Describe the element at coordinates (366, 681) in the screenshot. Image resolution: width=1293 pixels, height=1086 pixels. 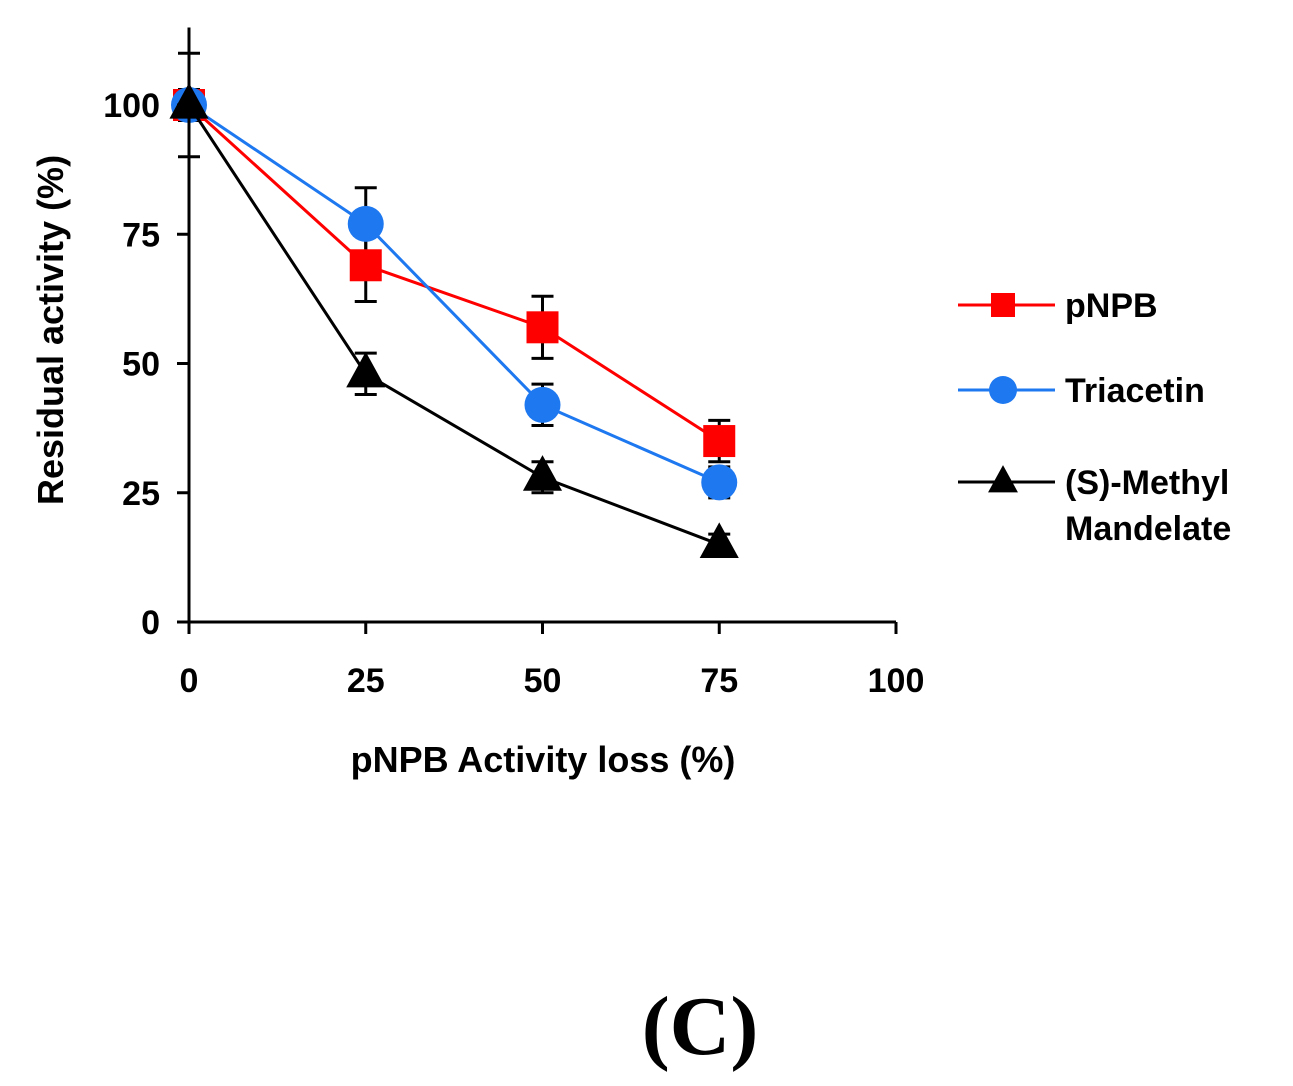
I see `x-tick-label: 25` at that location.